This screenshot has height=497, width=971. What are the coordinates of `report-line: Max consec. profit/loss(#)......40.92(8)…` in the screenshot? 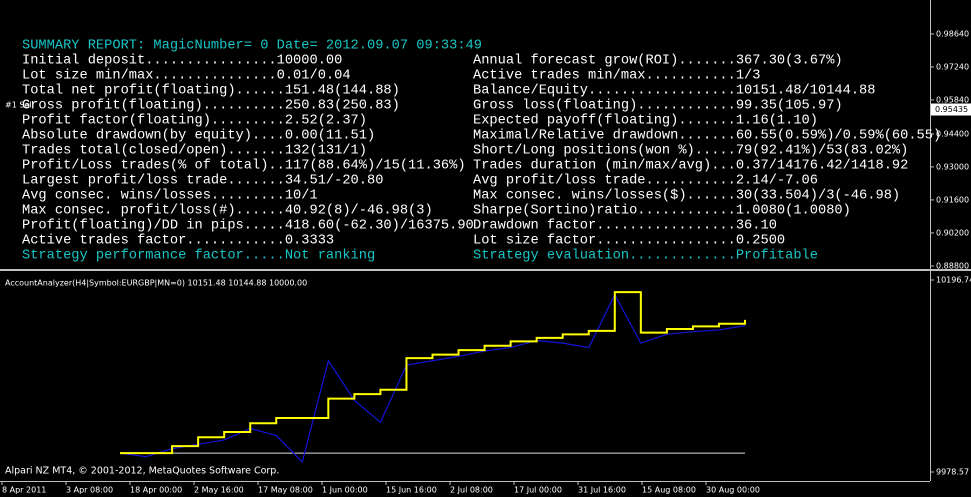 It's located at (227, 211).